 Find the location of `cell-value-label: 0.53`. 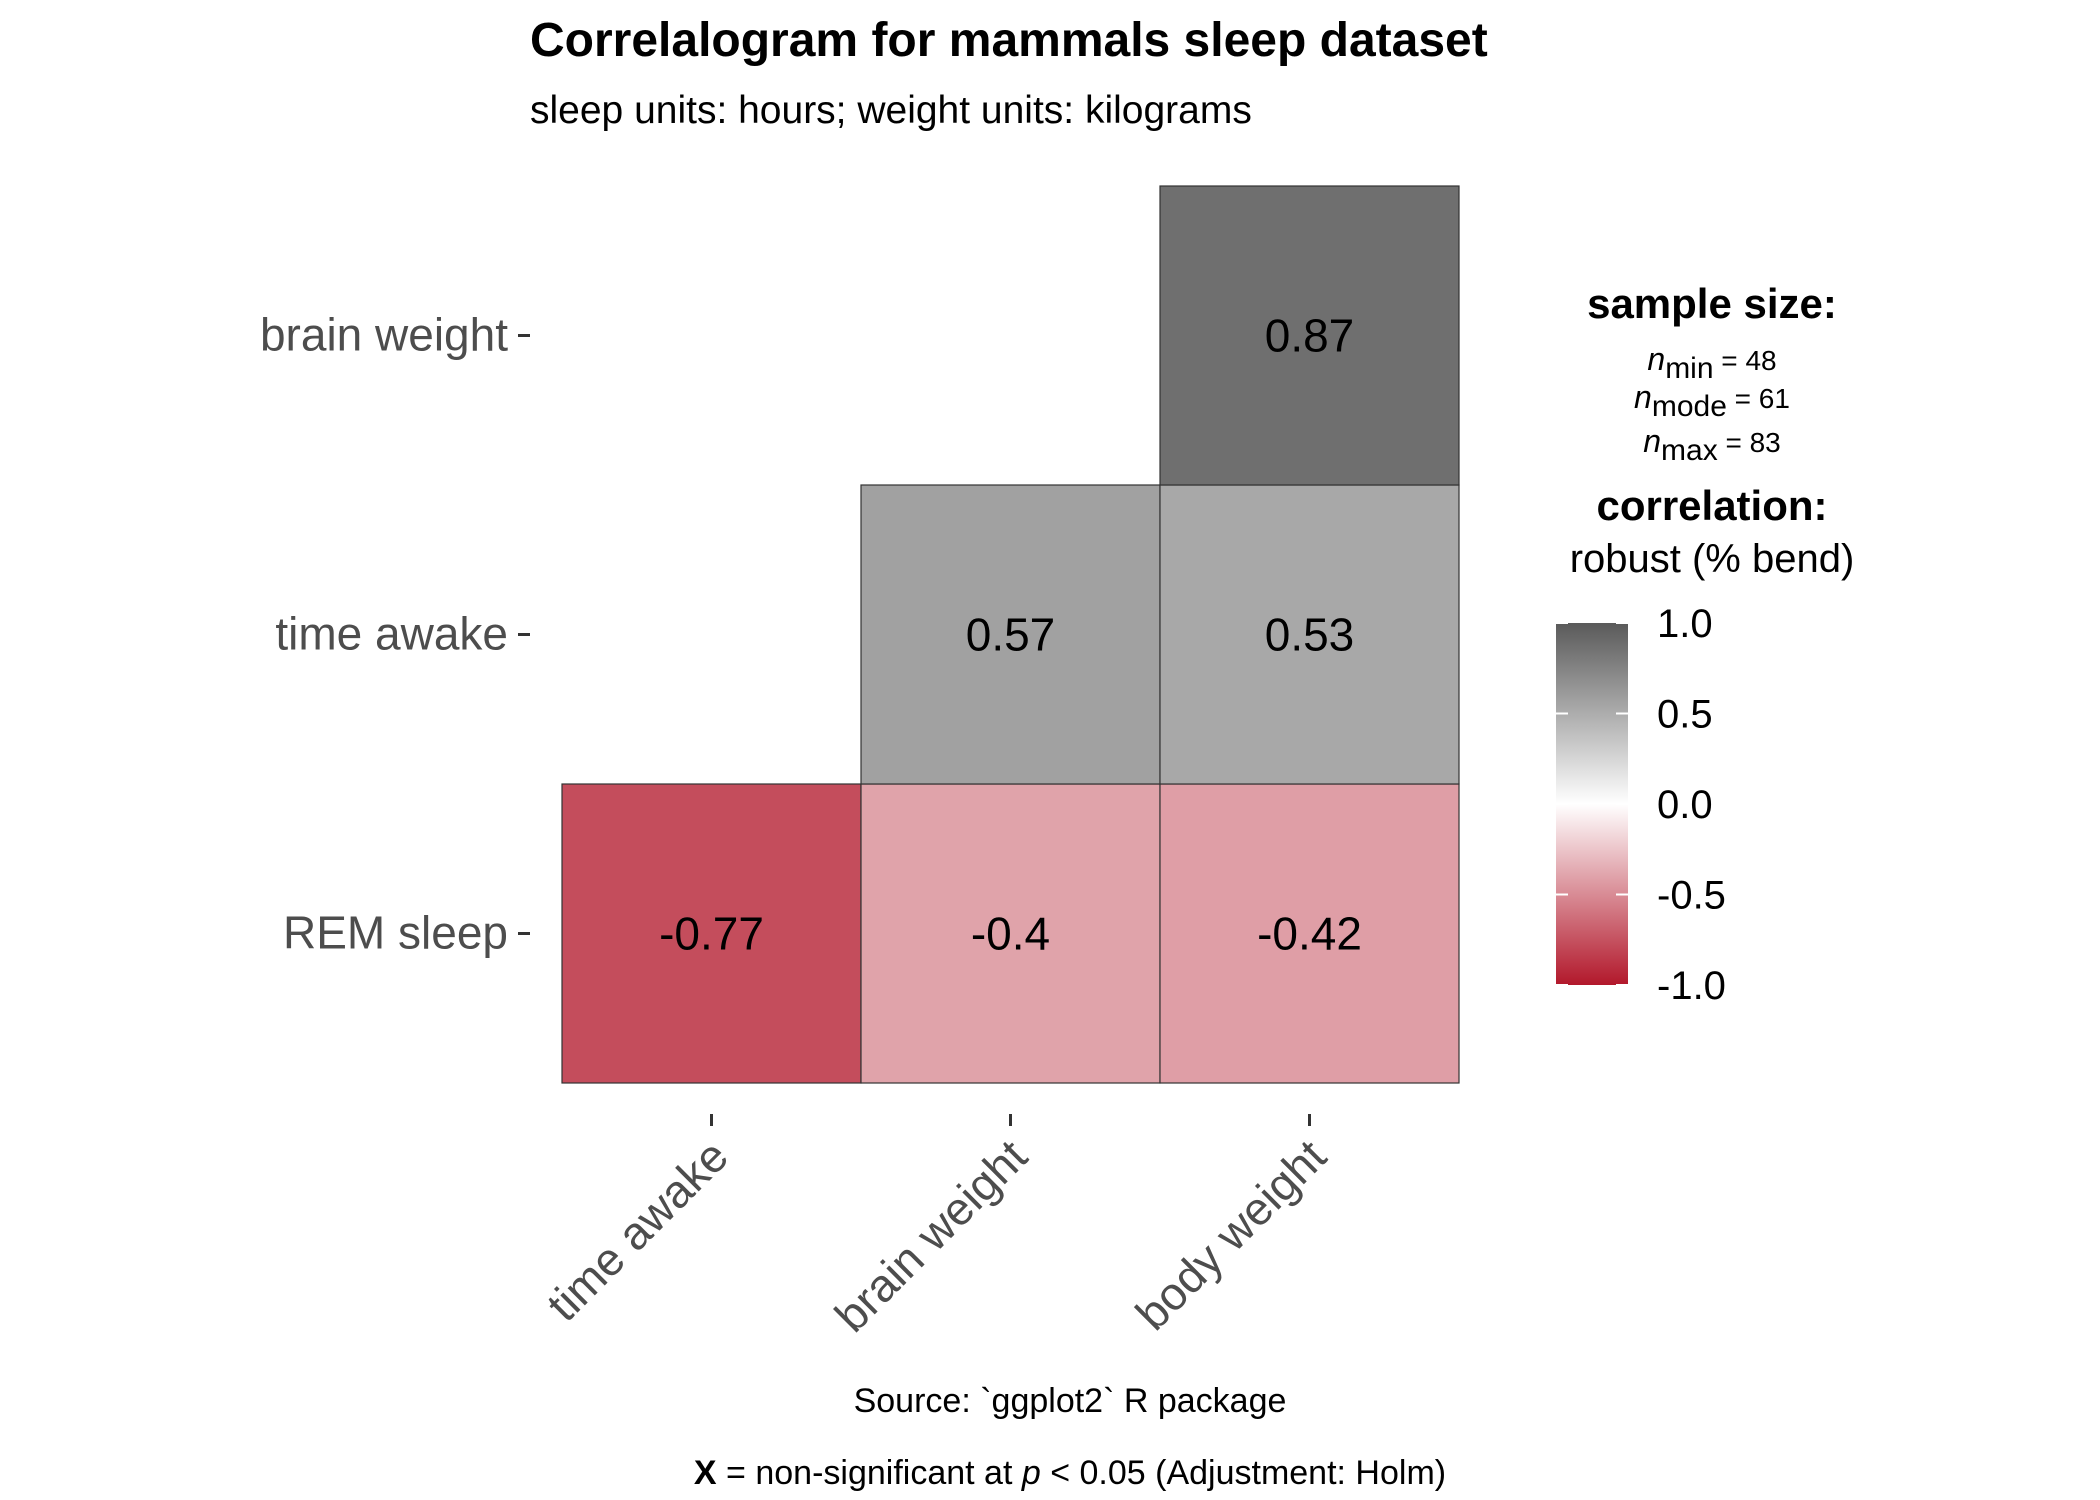

cell-value-label: 0.53 is located at coordinates (1310, 635).